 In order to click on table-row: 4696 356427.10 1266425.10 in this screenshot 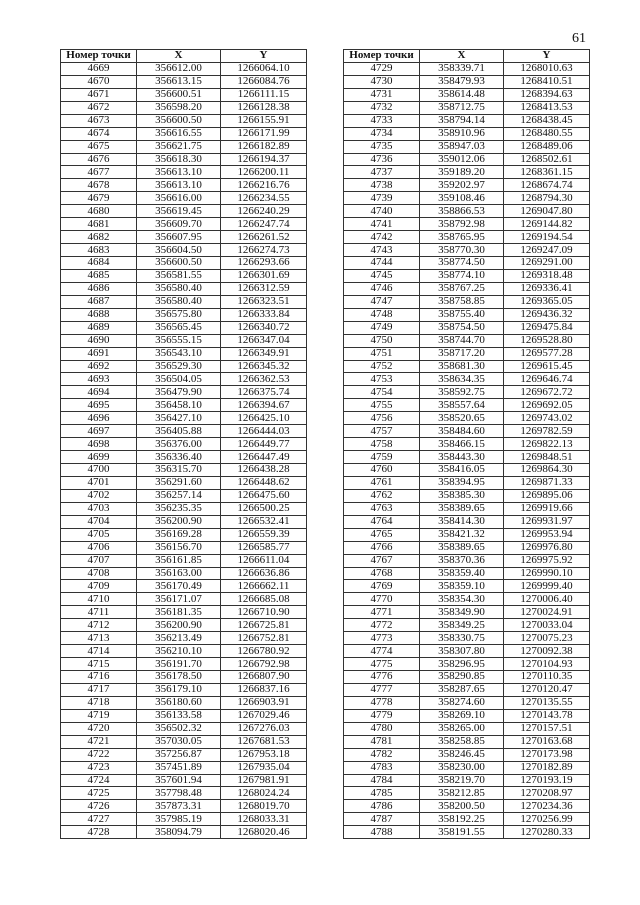, I will do `click(183, 418)`.